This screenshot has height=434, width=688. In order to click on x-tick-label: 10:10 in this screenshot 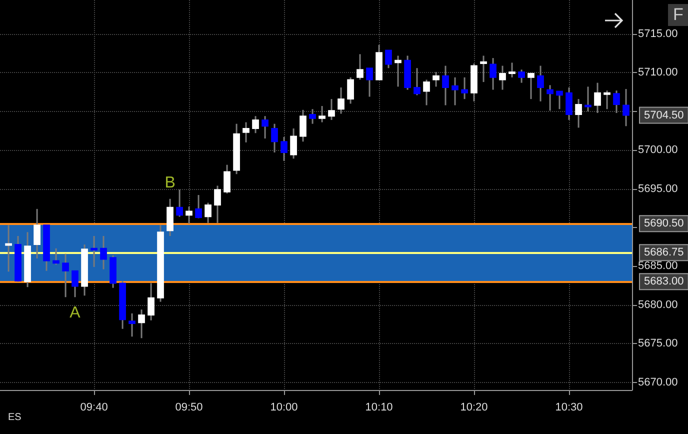, I will do `click(379, 408)`.